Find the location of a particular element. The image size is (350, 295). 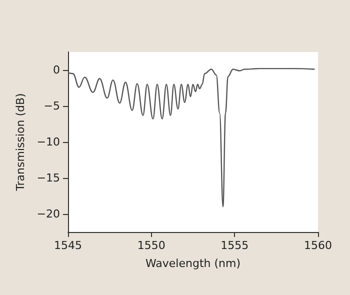

y-tick-label: −15 is located at coordinates (48, 178).